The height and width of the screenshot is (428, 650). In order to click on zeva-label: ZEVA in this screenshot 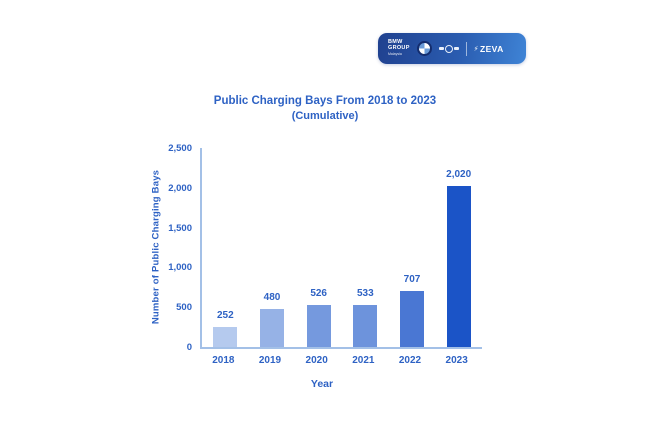, I will do `click(492, 48)`.